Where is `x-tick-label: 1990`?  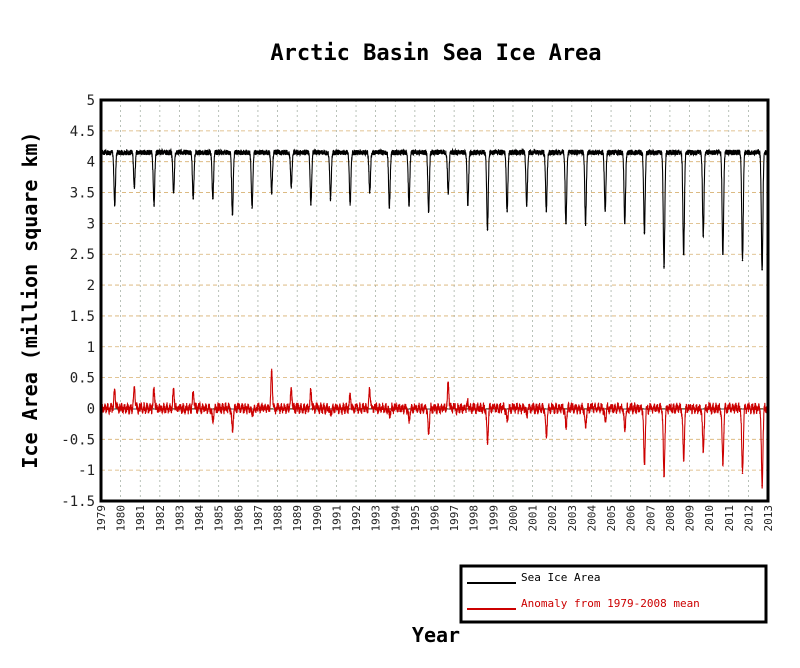 x-tick-label: 1990 is located at coordinates (317, 518).